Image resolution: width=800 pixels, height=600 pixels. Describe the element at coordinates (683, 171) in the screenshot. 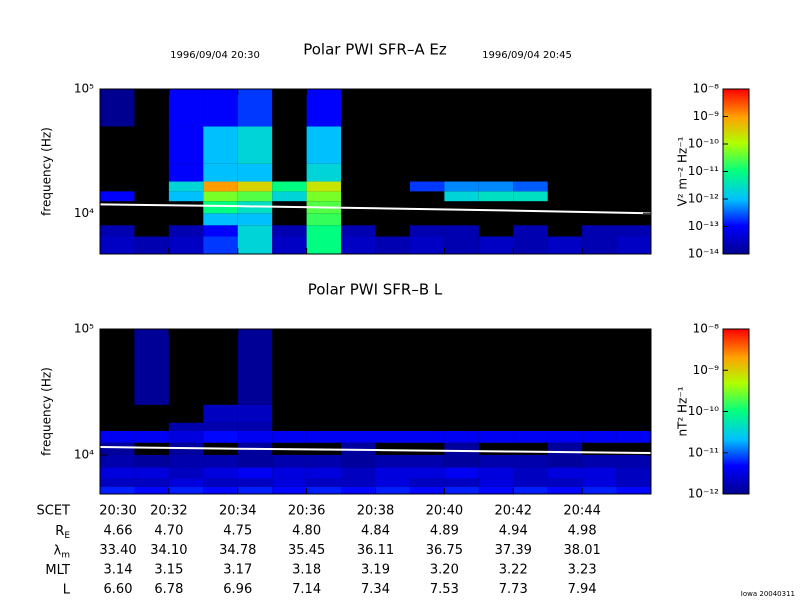

I see `colorbar-label: V² m⁻² Hz⁻¹` at that location.